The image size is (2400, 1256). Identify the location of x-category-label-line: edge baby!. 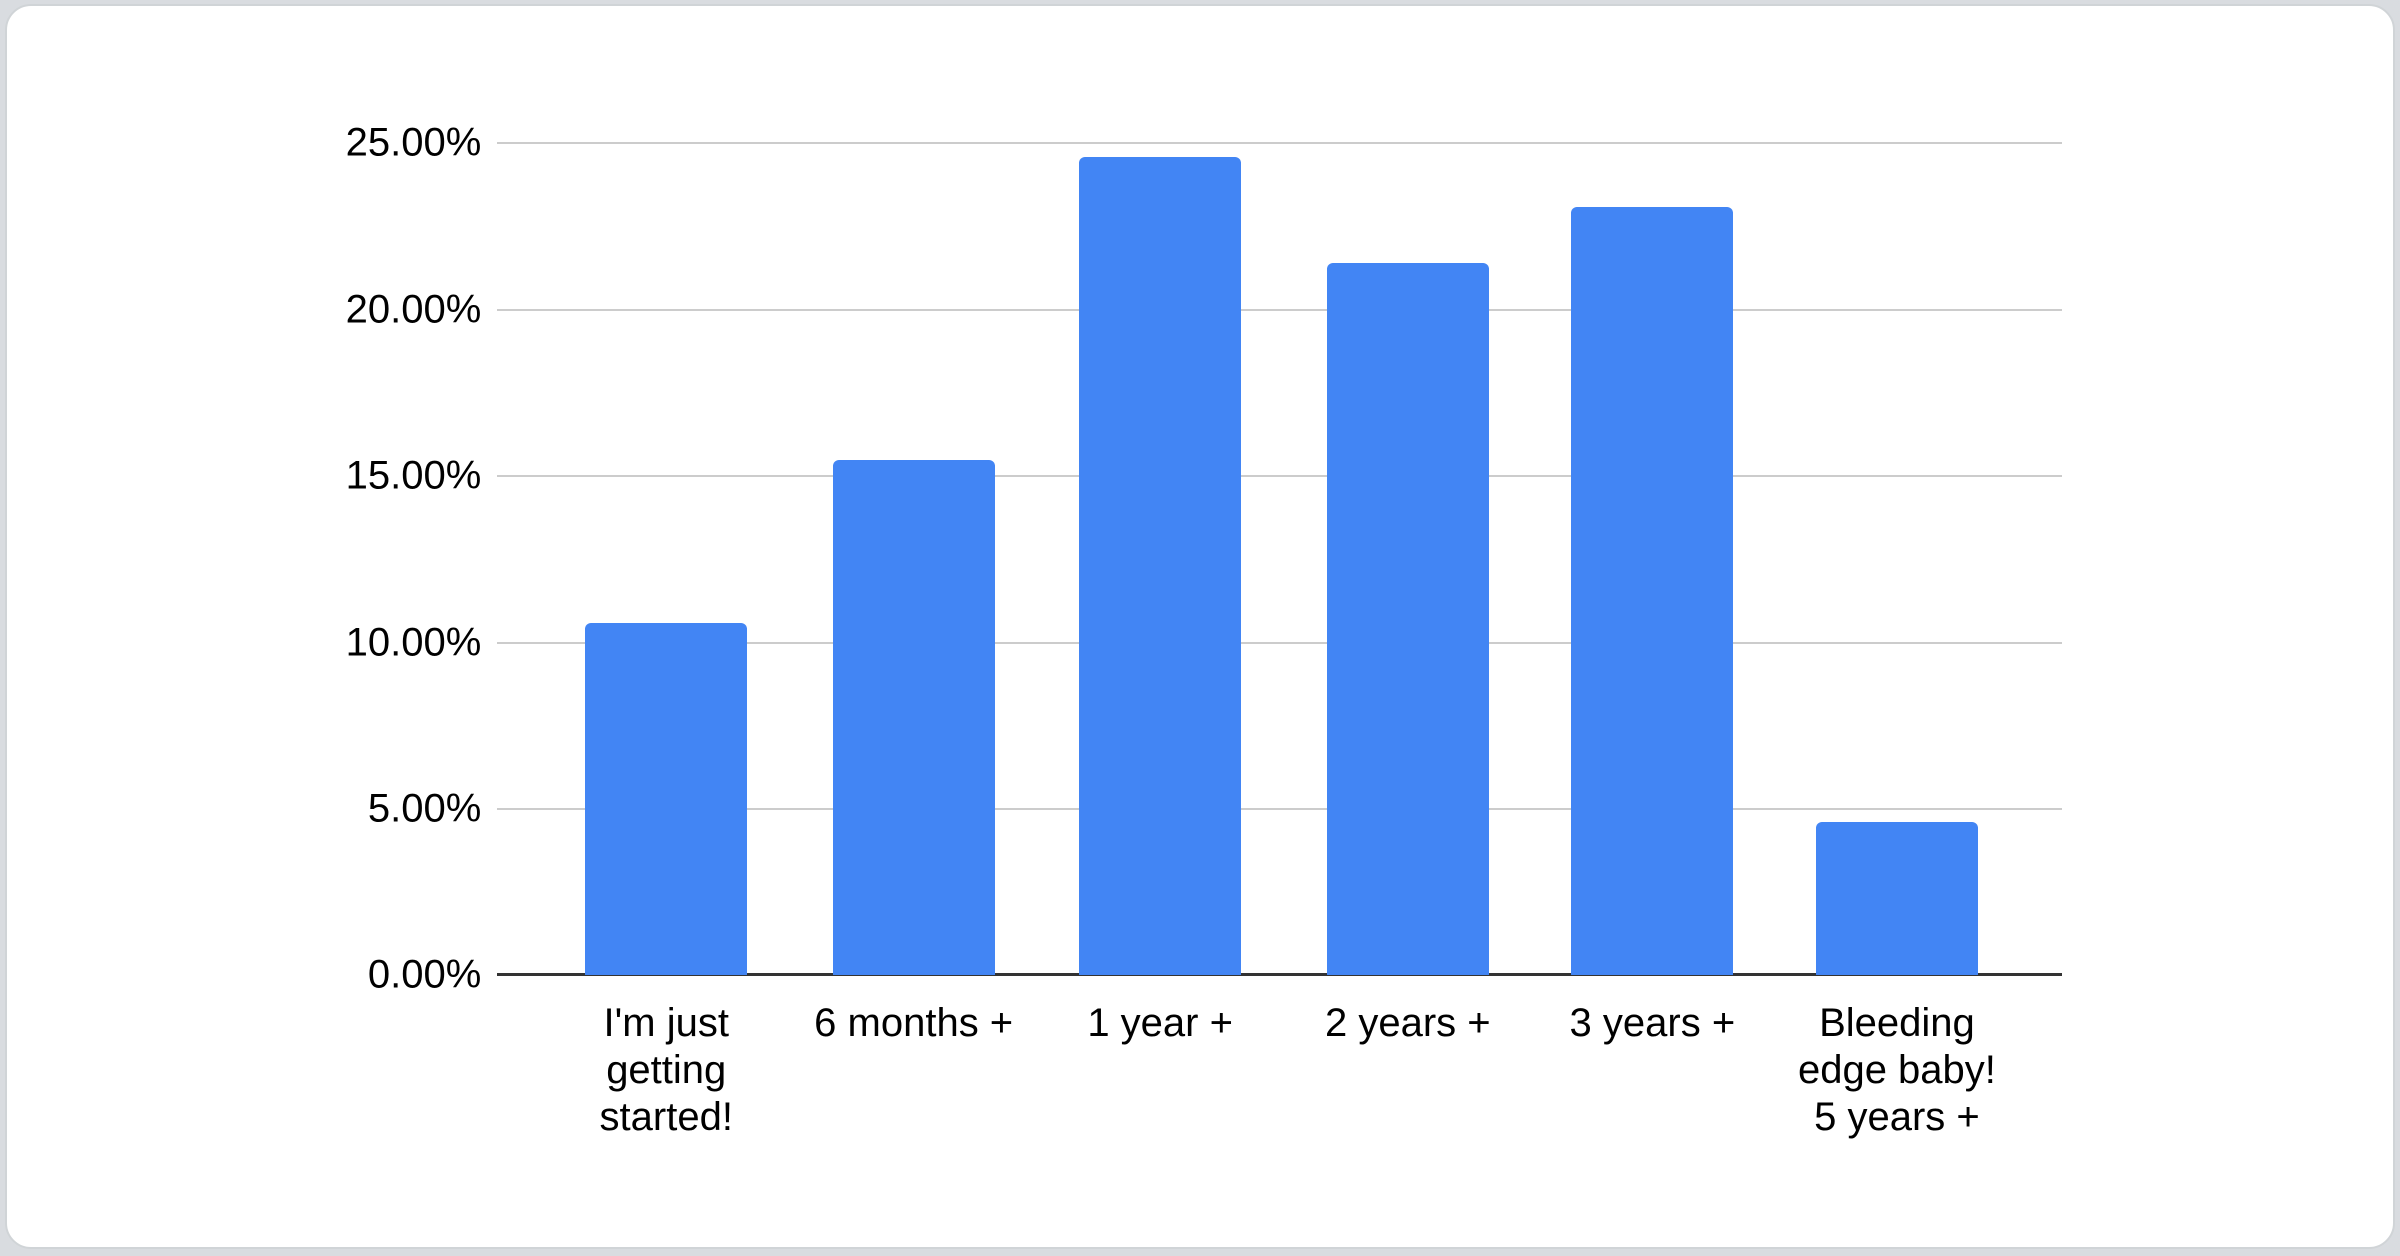
(1896, 1070).